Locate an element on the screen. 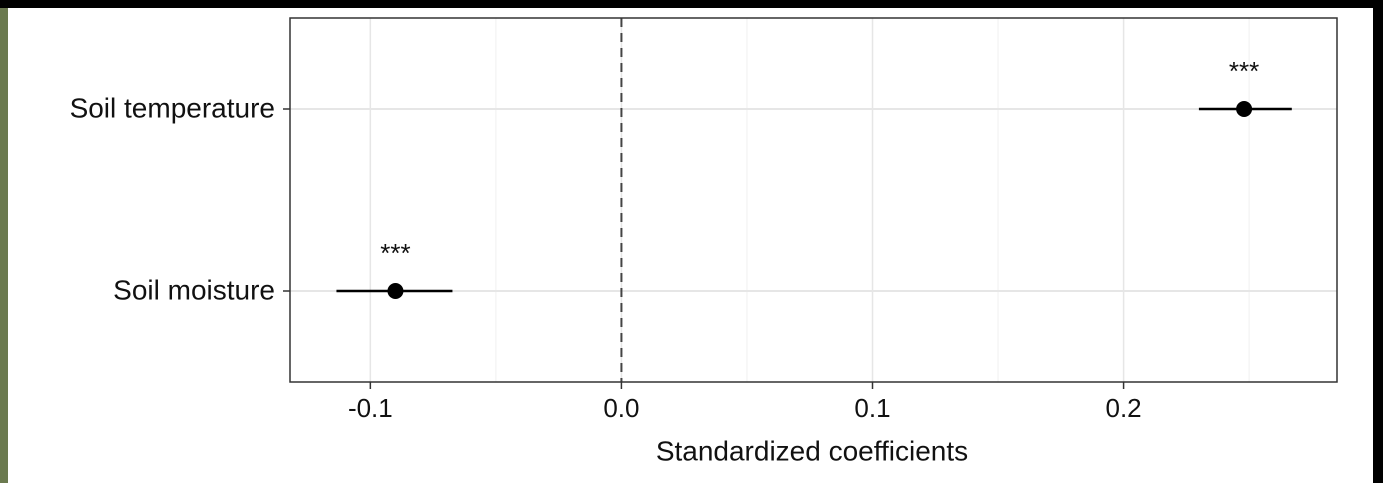  photo-strip is located at coordinates (4, 245).